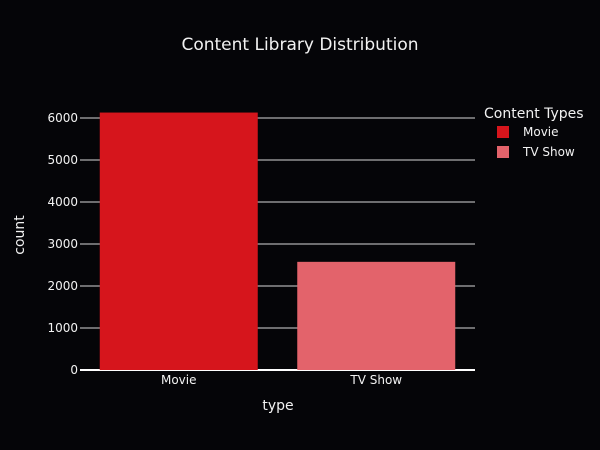  I want to click on legend-label: Movie, so click(541, 132).